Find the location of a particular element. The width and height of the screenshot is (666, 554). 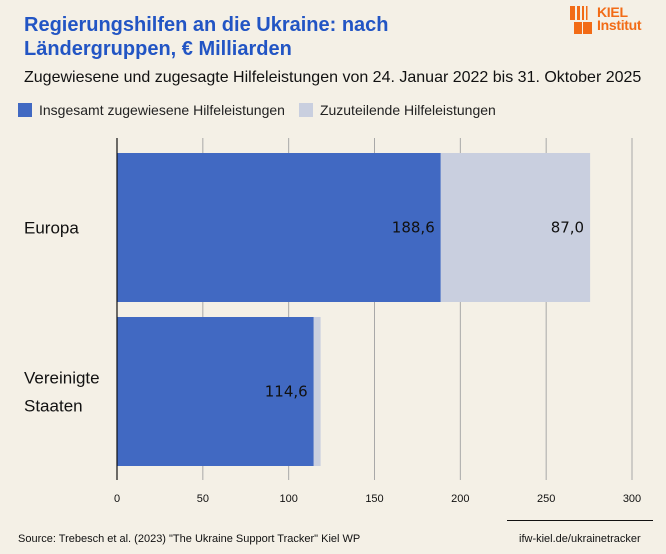

bar-label-allocated-1: 114,6 is located at coordinates (286, 392).